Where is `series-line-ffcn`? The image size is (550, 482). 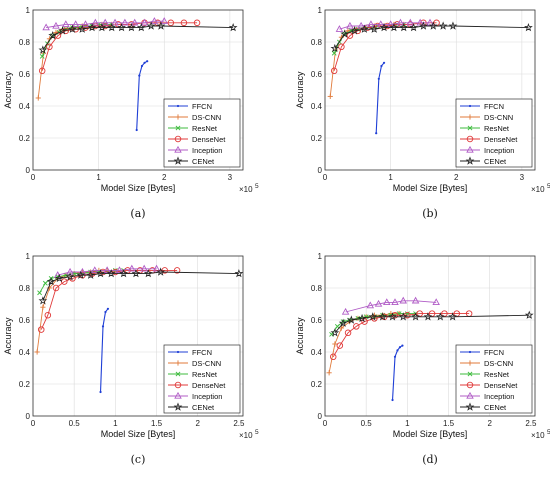 series-line-ffcn is located at coordinates (380, 98).